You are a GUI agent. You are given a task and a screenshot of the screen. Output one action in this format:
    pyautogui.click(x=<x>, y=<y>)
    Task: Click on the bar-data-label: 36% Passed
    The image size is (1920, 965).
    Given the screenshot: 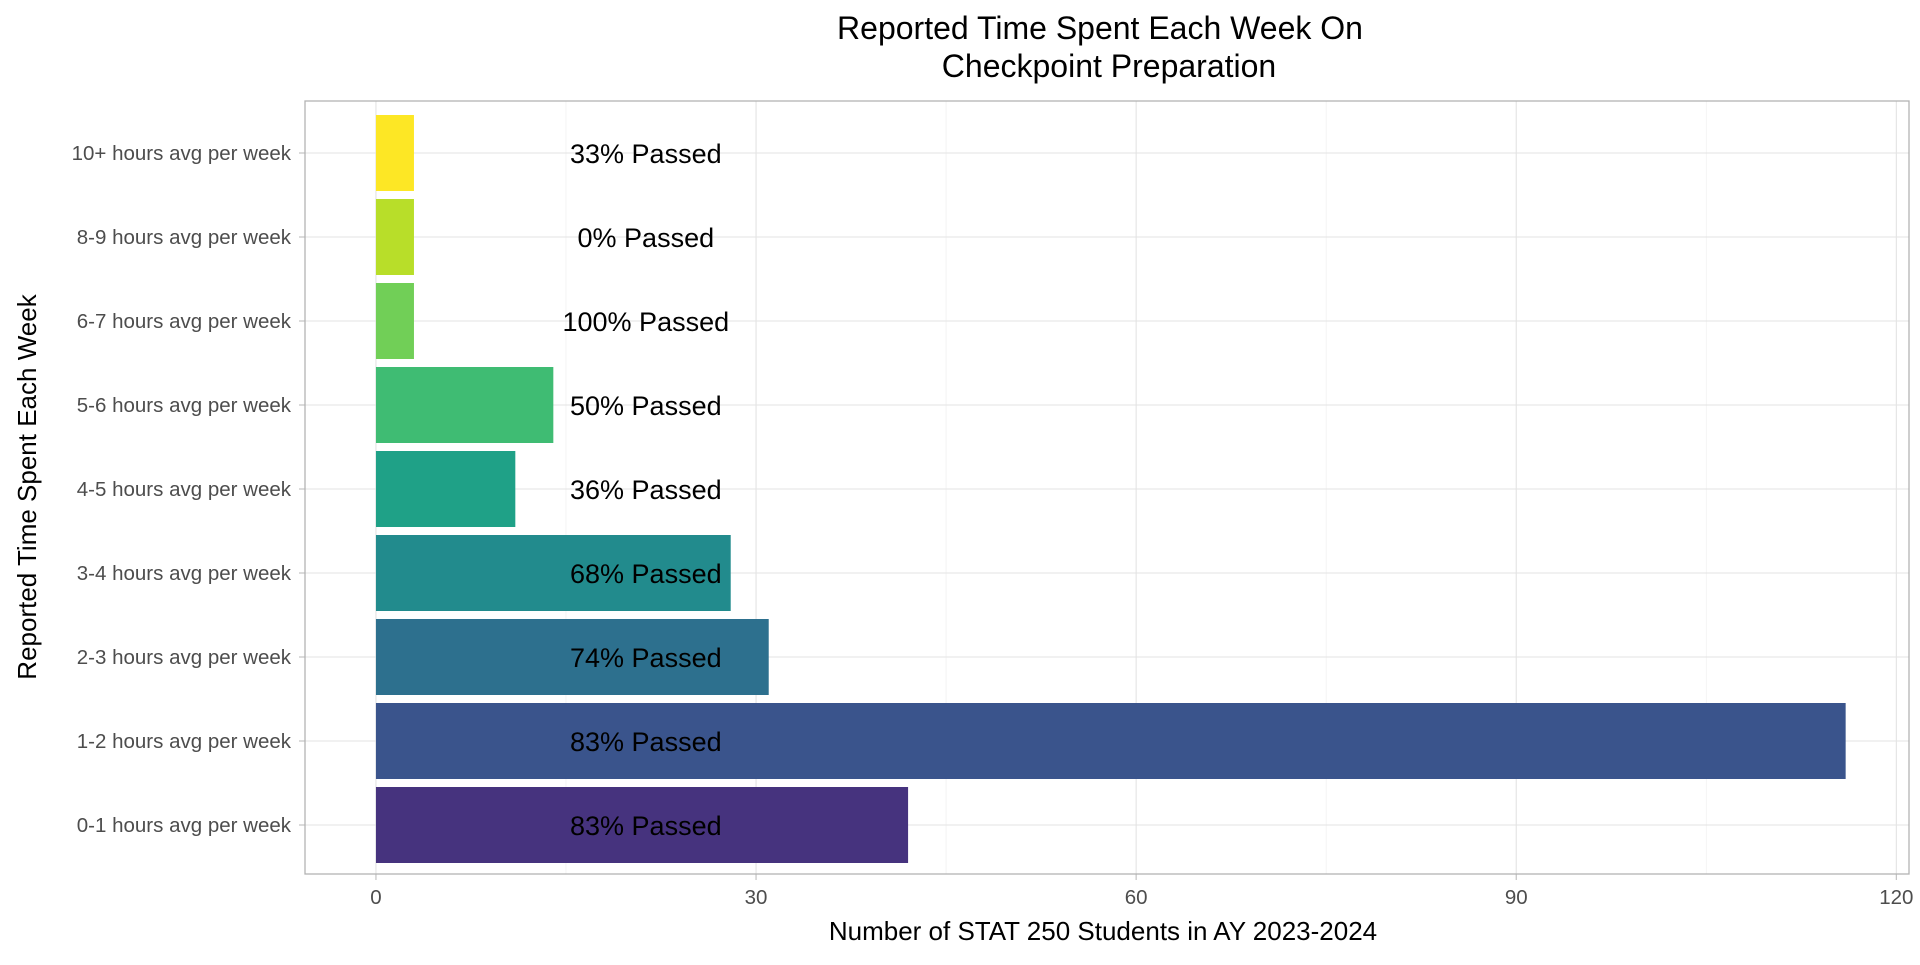 What is the action you would take?
    pyautogui.click(x=646, y=490)
    